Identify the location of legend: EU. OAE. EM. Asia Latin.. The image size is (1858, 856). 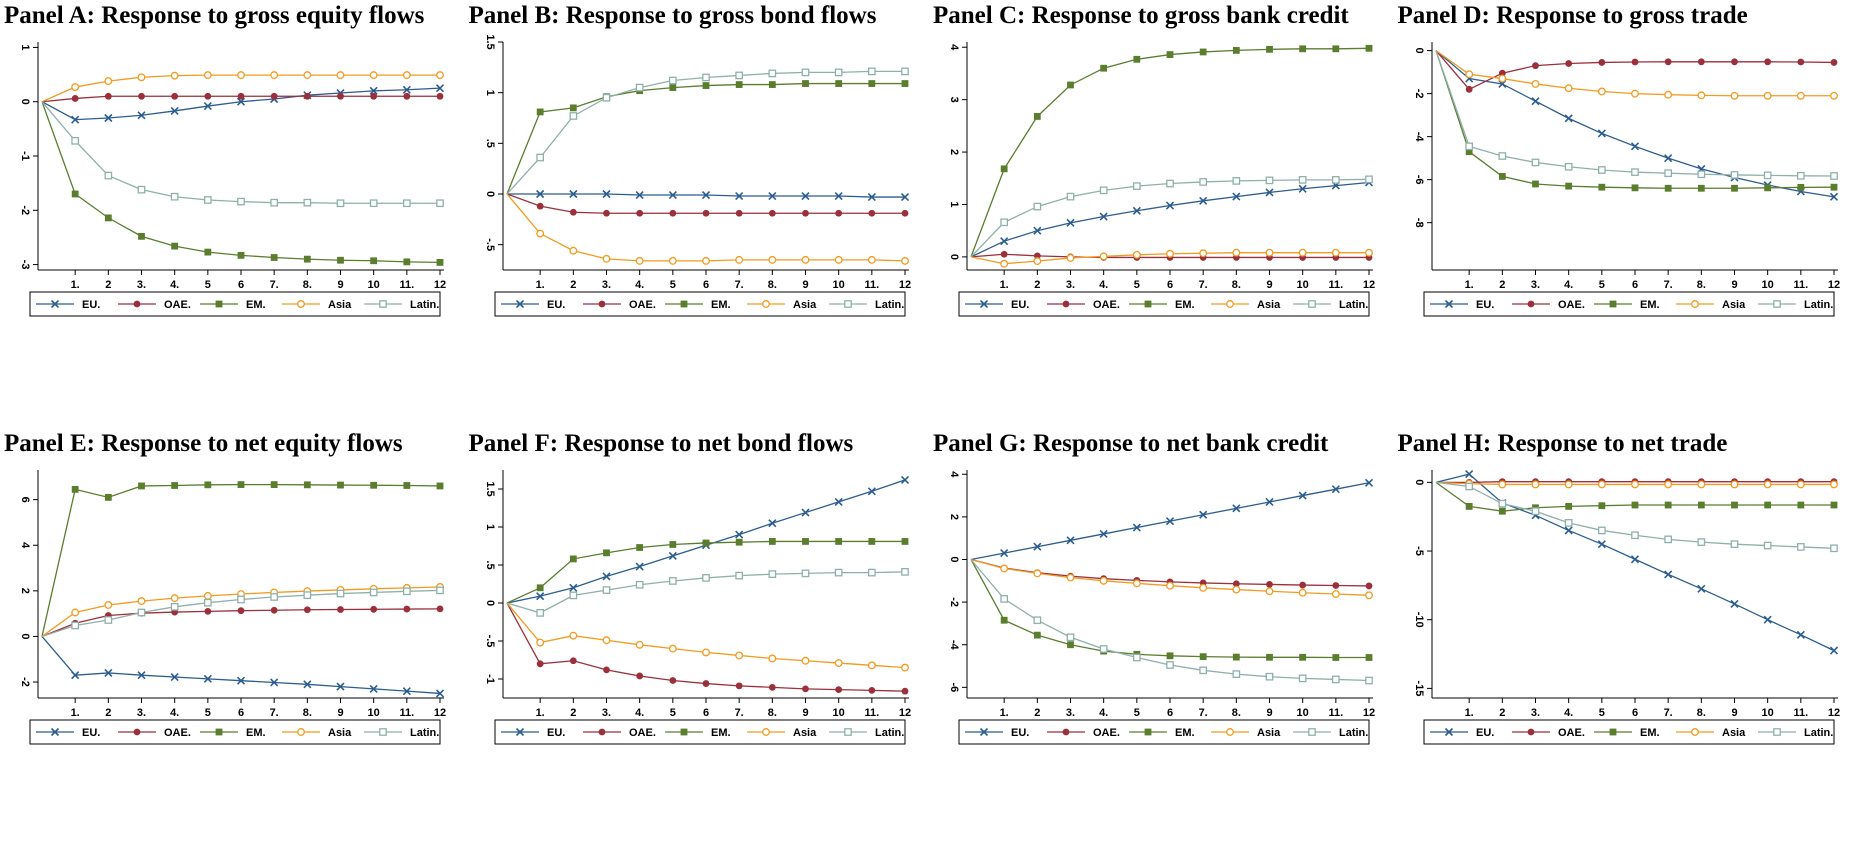
(1164, 732).